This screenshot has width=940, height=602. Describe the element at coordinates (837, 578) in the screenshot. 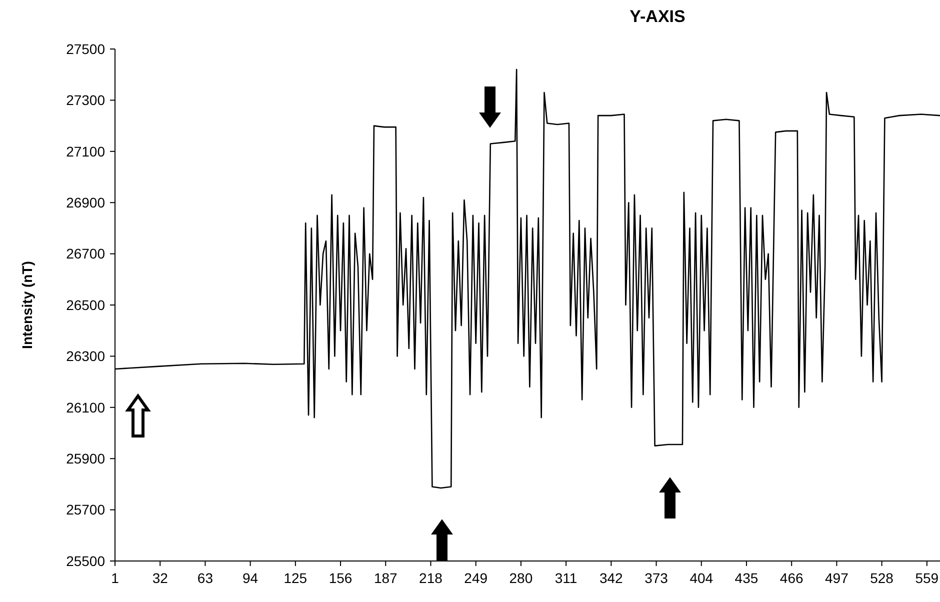

I see `x-tick-label: 497` at that location.